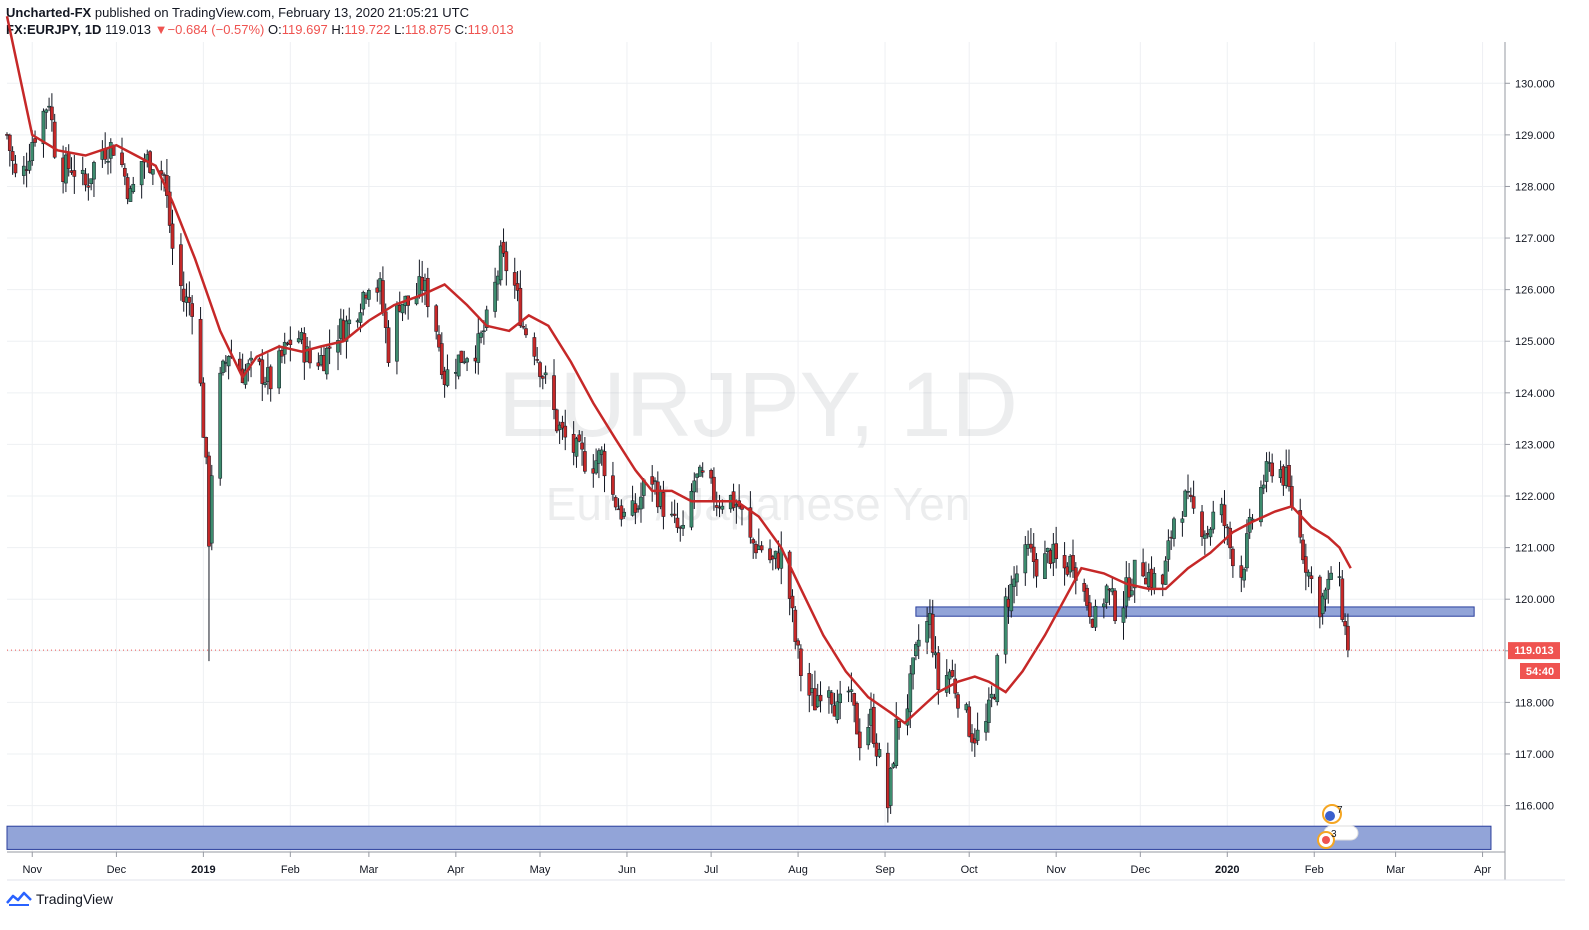  What do you see at coordinates (461, 29) in the screenshot?
I see `close-label: C:` at bounding box center [461, 29].